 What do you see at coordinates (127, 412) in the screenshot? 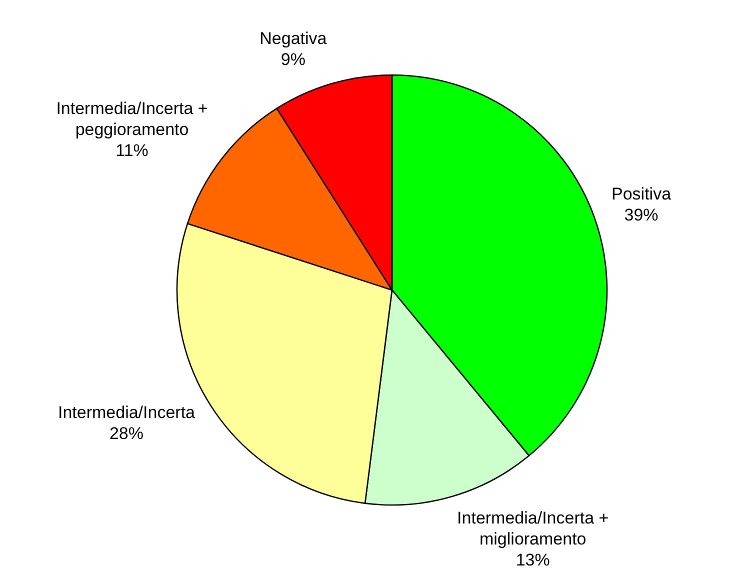
I see `slice-label: Intermedia/Incerta` at bounding box center [127, 412].